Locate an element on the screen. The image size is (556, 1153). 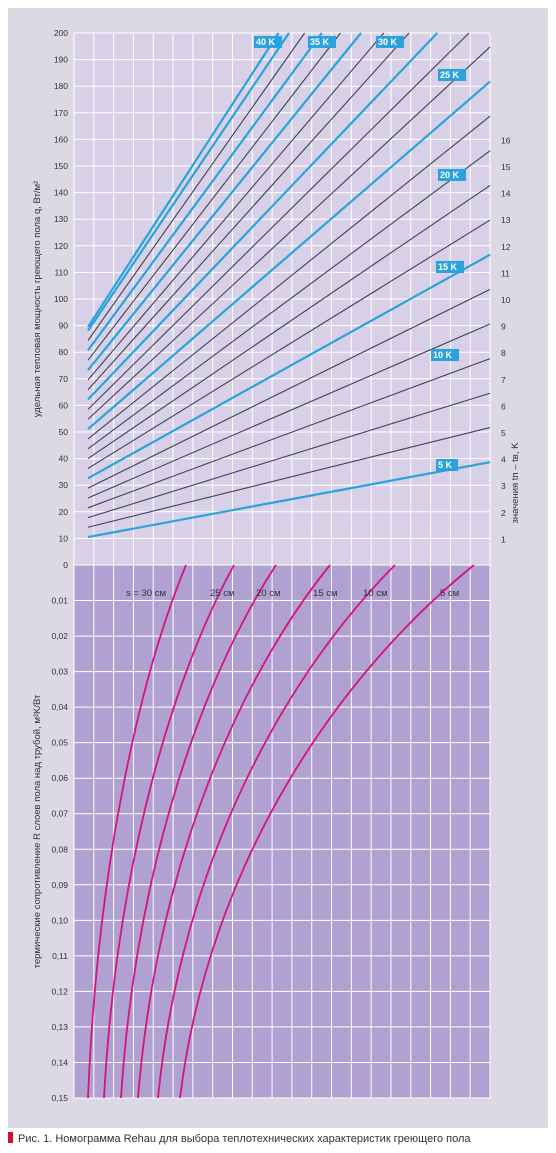
y-tick-label-bottom: 0,05 is located at coordinates (59, 743).